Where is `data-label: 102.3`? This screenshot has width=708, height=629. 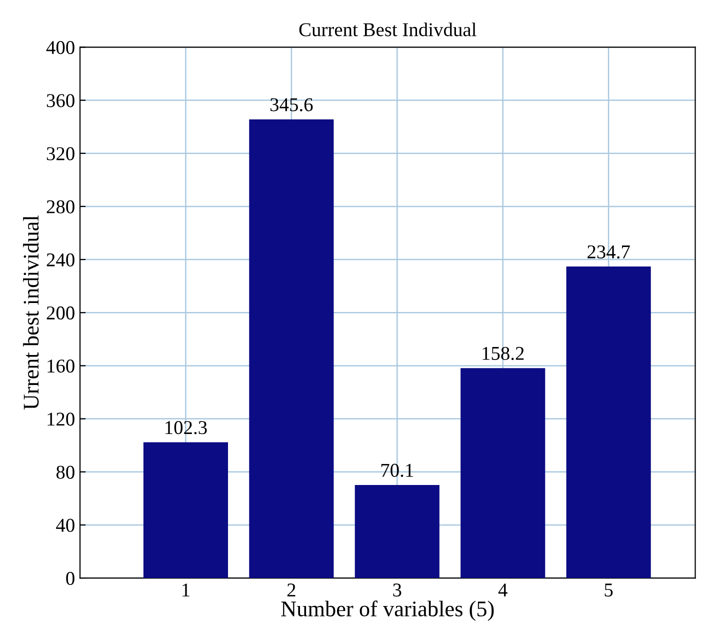 data-label: 102.3 is located at coordinates (186, 427).